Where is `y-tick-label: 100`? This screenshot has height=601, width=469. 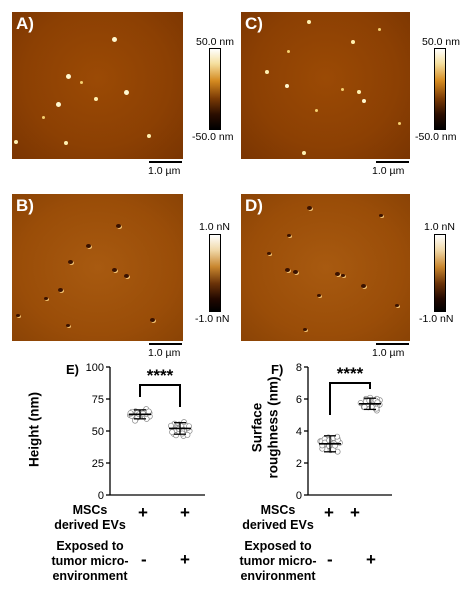 y-tick-label: 100 is located at coordinates (95, 368).